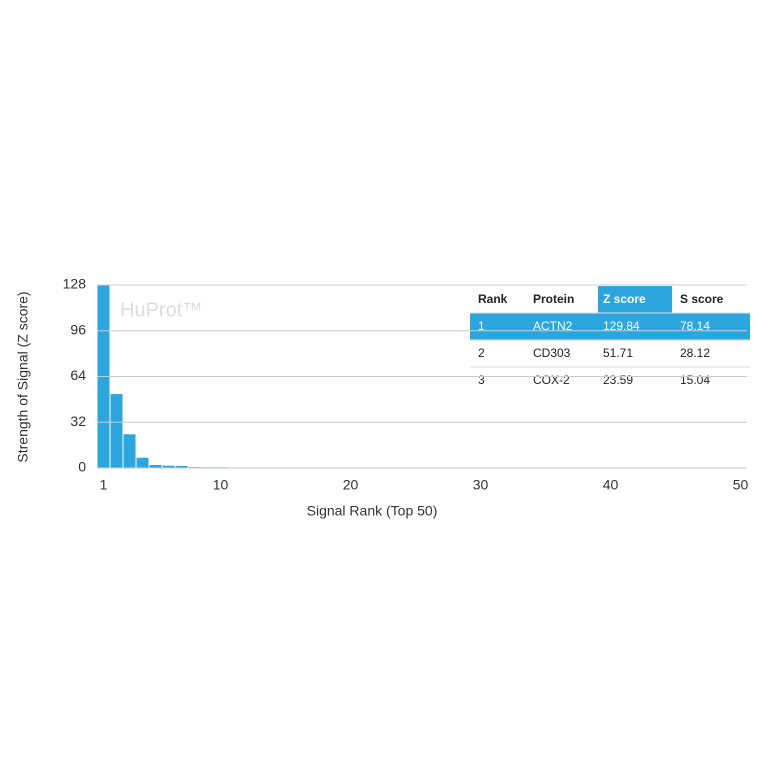 This screenshot has height=769, width=764. I want to click on column-header: Z score, so click(624, 299).